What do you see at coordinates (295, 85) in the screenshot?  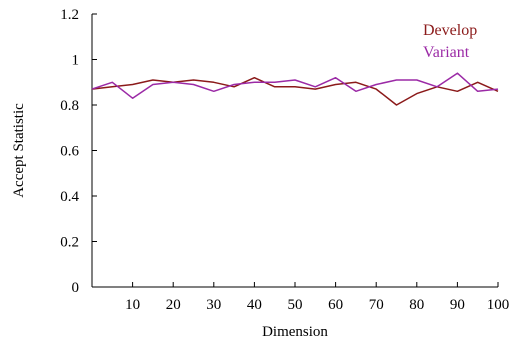 I see `series-line-variant` at bounding box center [295, 85].